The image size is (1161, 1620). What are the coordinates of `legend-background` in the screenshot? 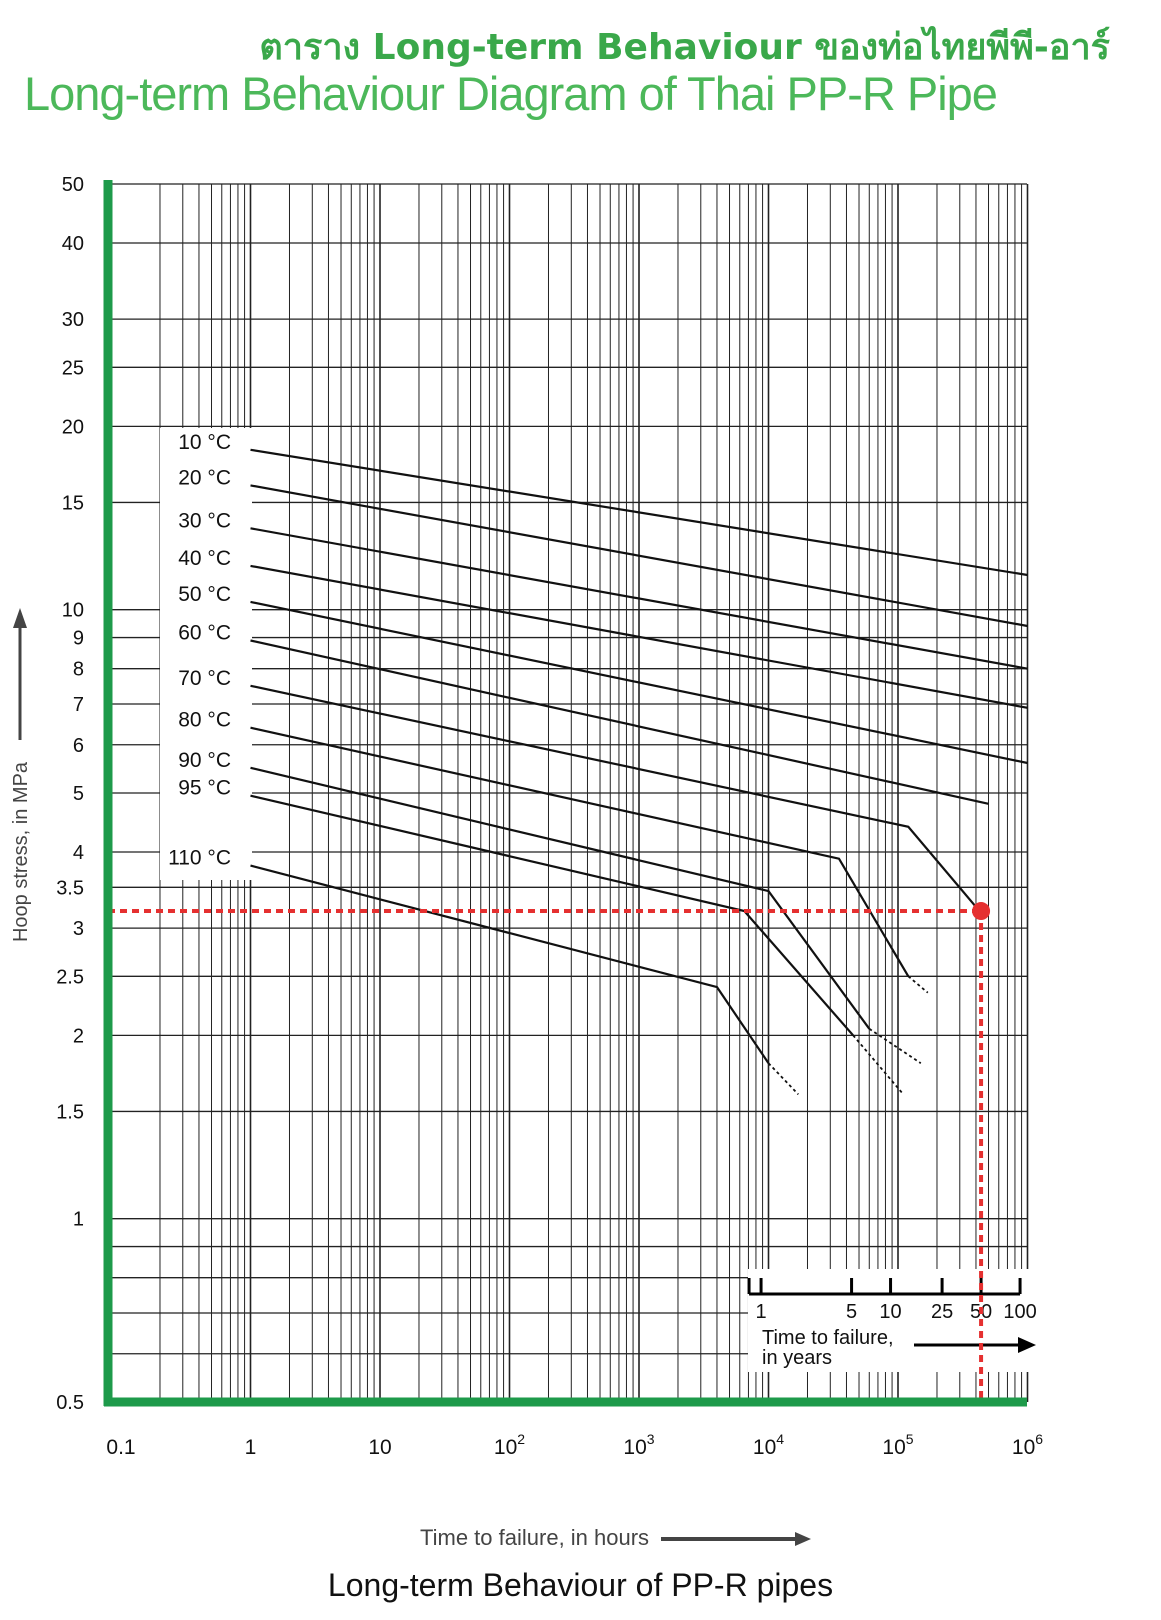 It's located at (206, 654).